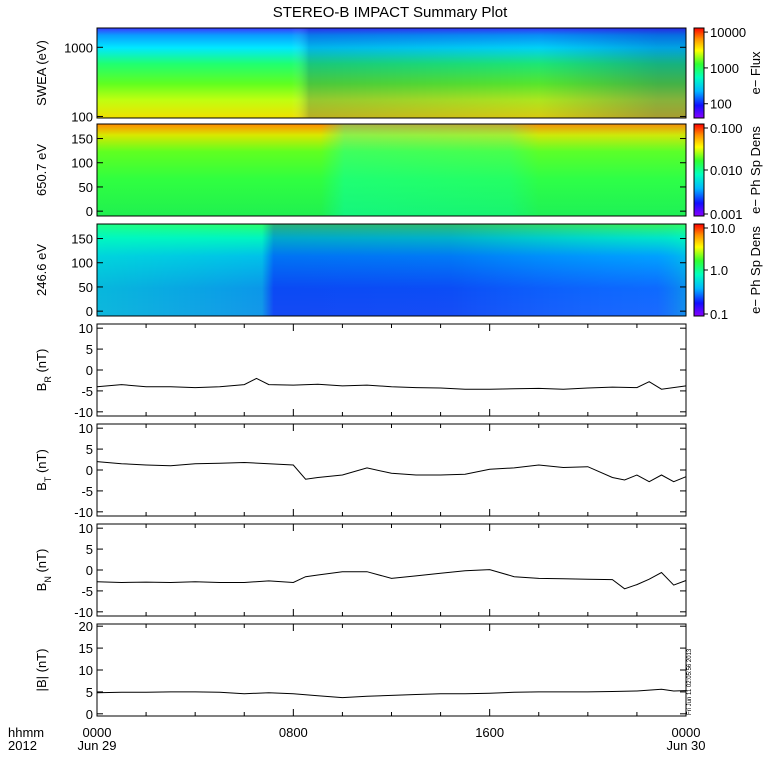  What do you see at coordinates (41, 270) in the screenshot?
I see `pad246-ylabel: 246.6 eV` at bounding box center [41, 270].